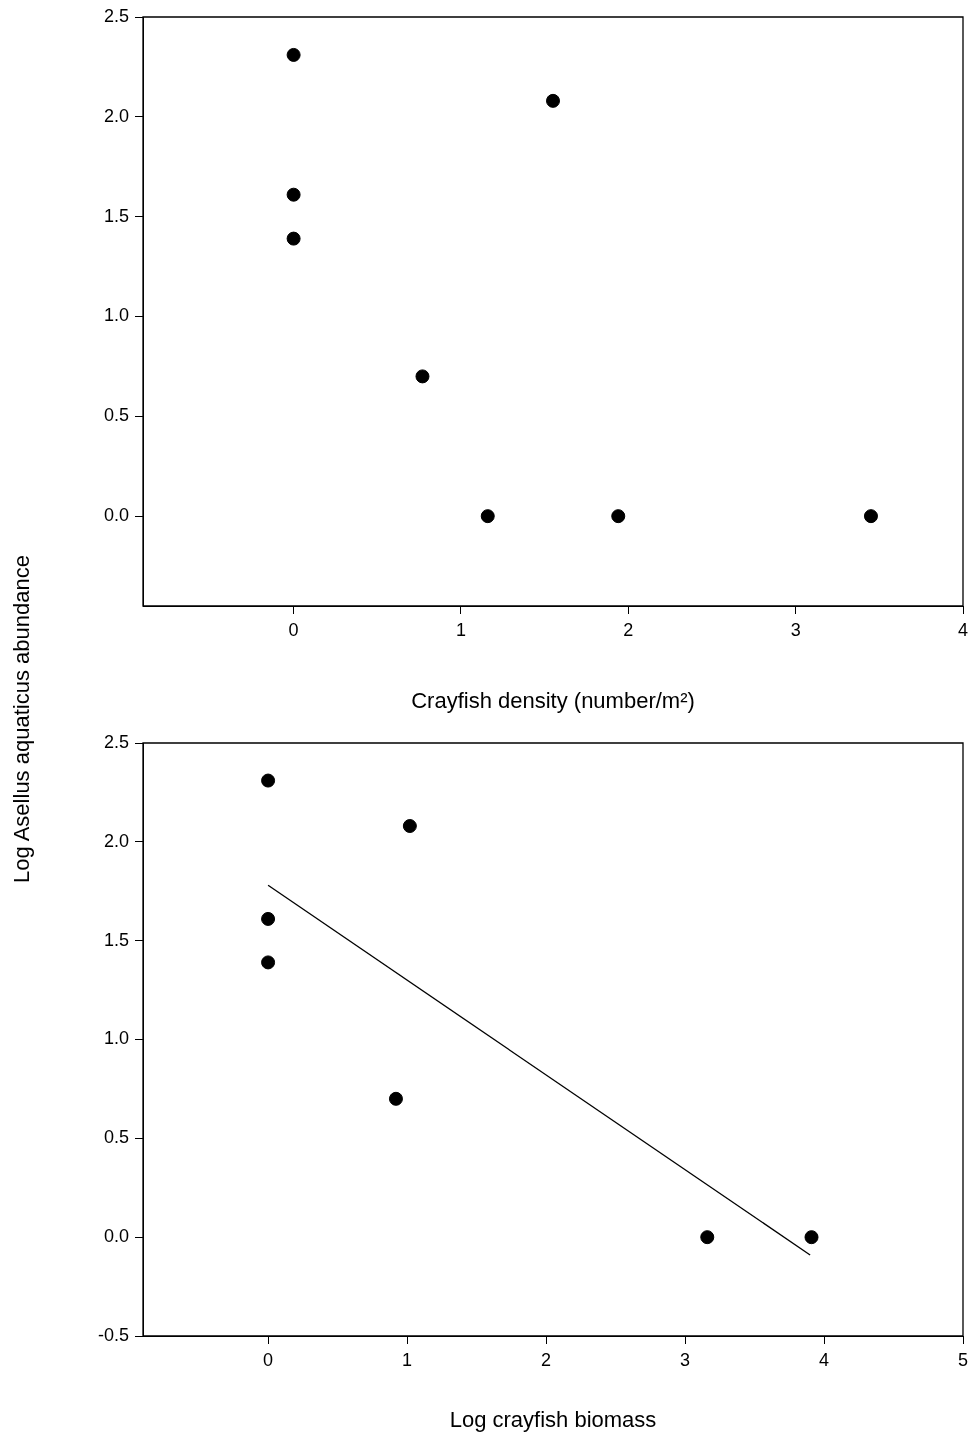  Describe the element at coordinates (22, 719) in the screenshot. I see `y-axis-title: Log Asellus aquaticus abundance` at that location.